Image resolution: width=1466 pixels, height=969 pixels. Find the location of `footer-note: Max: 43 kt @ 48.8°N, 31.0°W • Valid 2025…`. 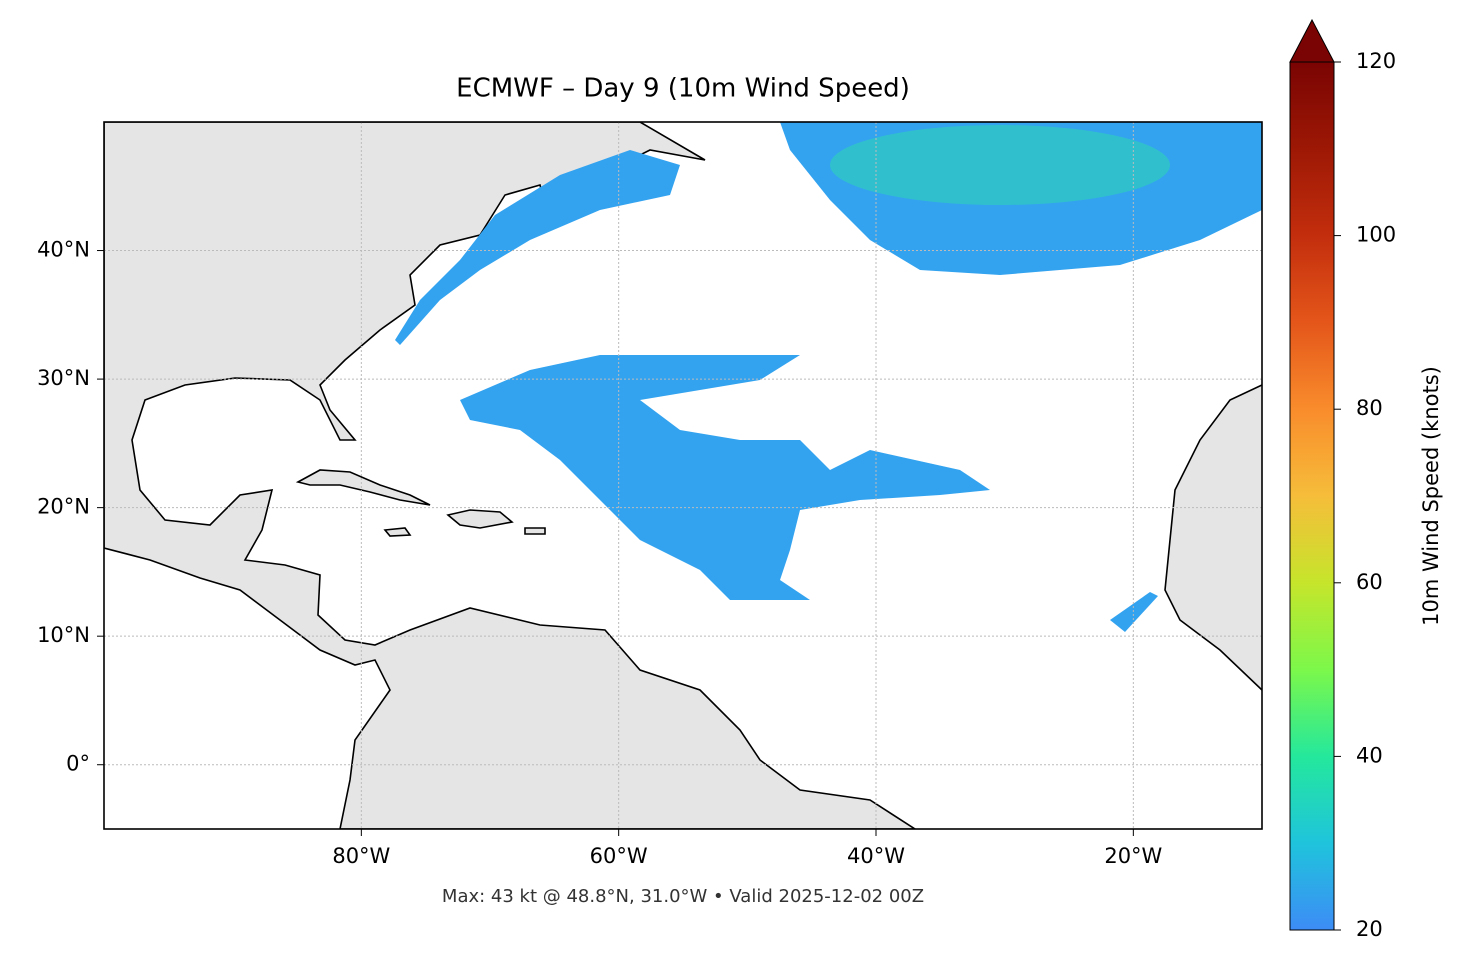

footer-note: Max: 43 kt @ 48.8°N, 31.0°W • Valid 2025… is located at coordinates (683, 896).